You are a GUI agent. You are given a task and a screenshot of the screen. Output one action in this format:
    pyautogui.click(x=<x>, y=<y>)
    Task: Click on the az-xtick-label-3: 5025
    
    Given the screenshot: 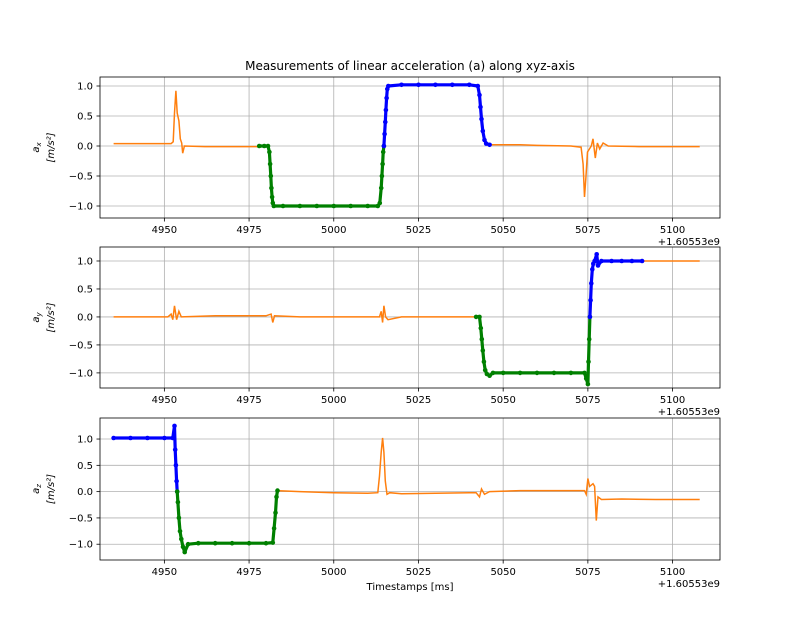 What is the action you would take?
    pyautogui.click(x=418, y=572)
    